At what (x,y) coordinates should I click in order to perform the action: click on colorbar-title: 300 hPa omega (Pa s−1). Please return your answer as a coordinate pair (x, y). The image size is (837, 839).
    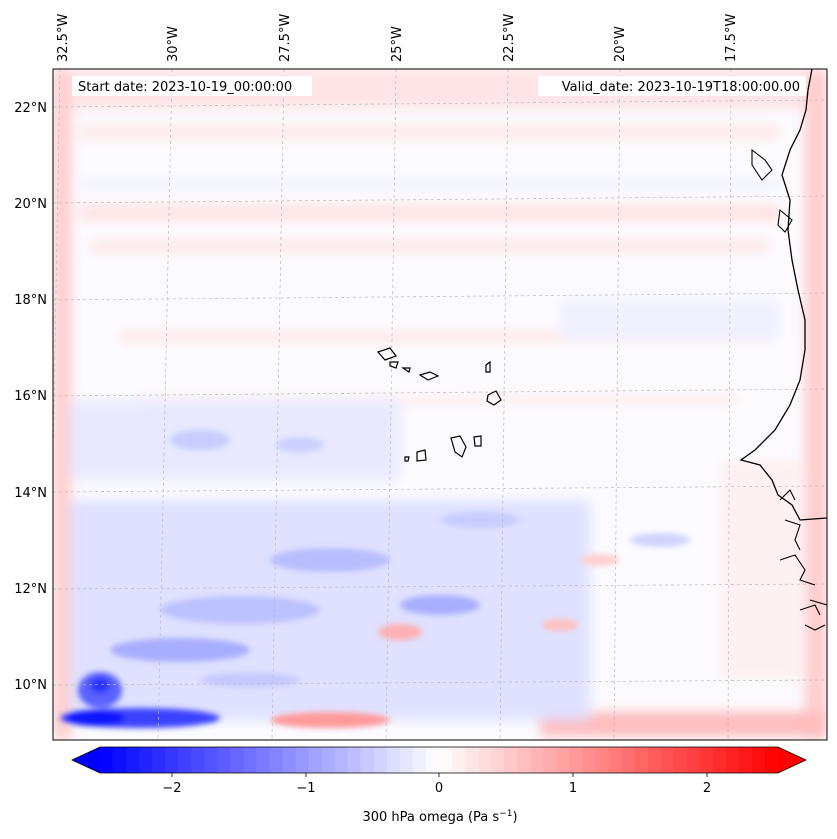
    Looking at the image, I should click on (439, 817).